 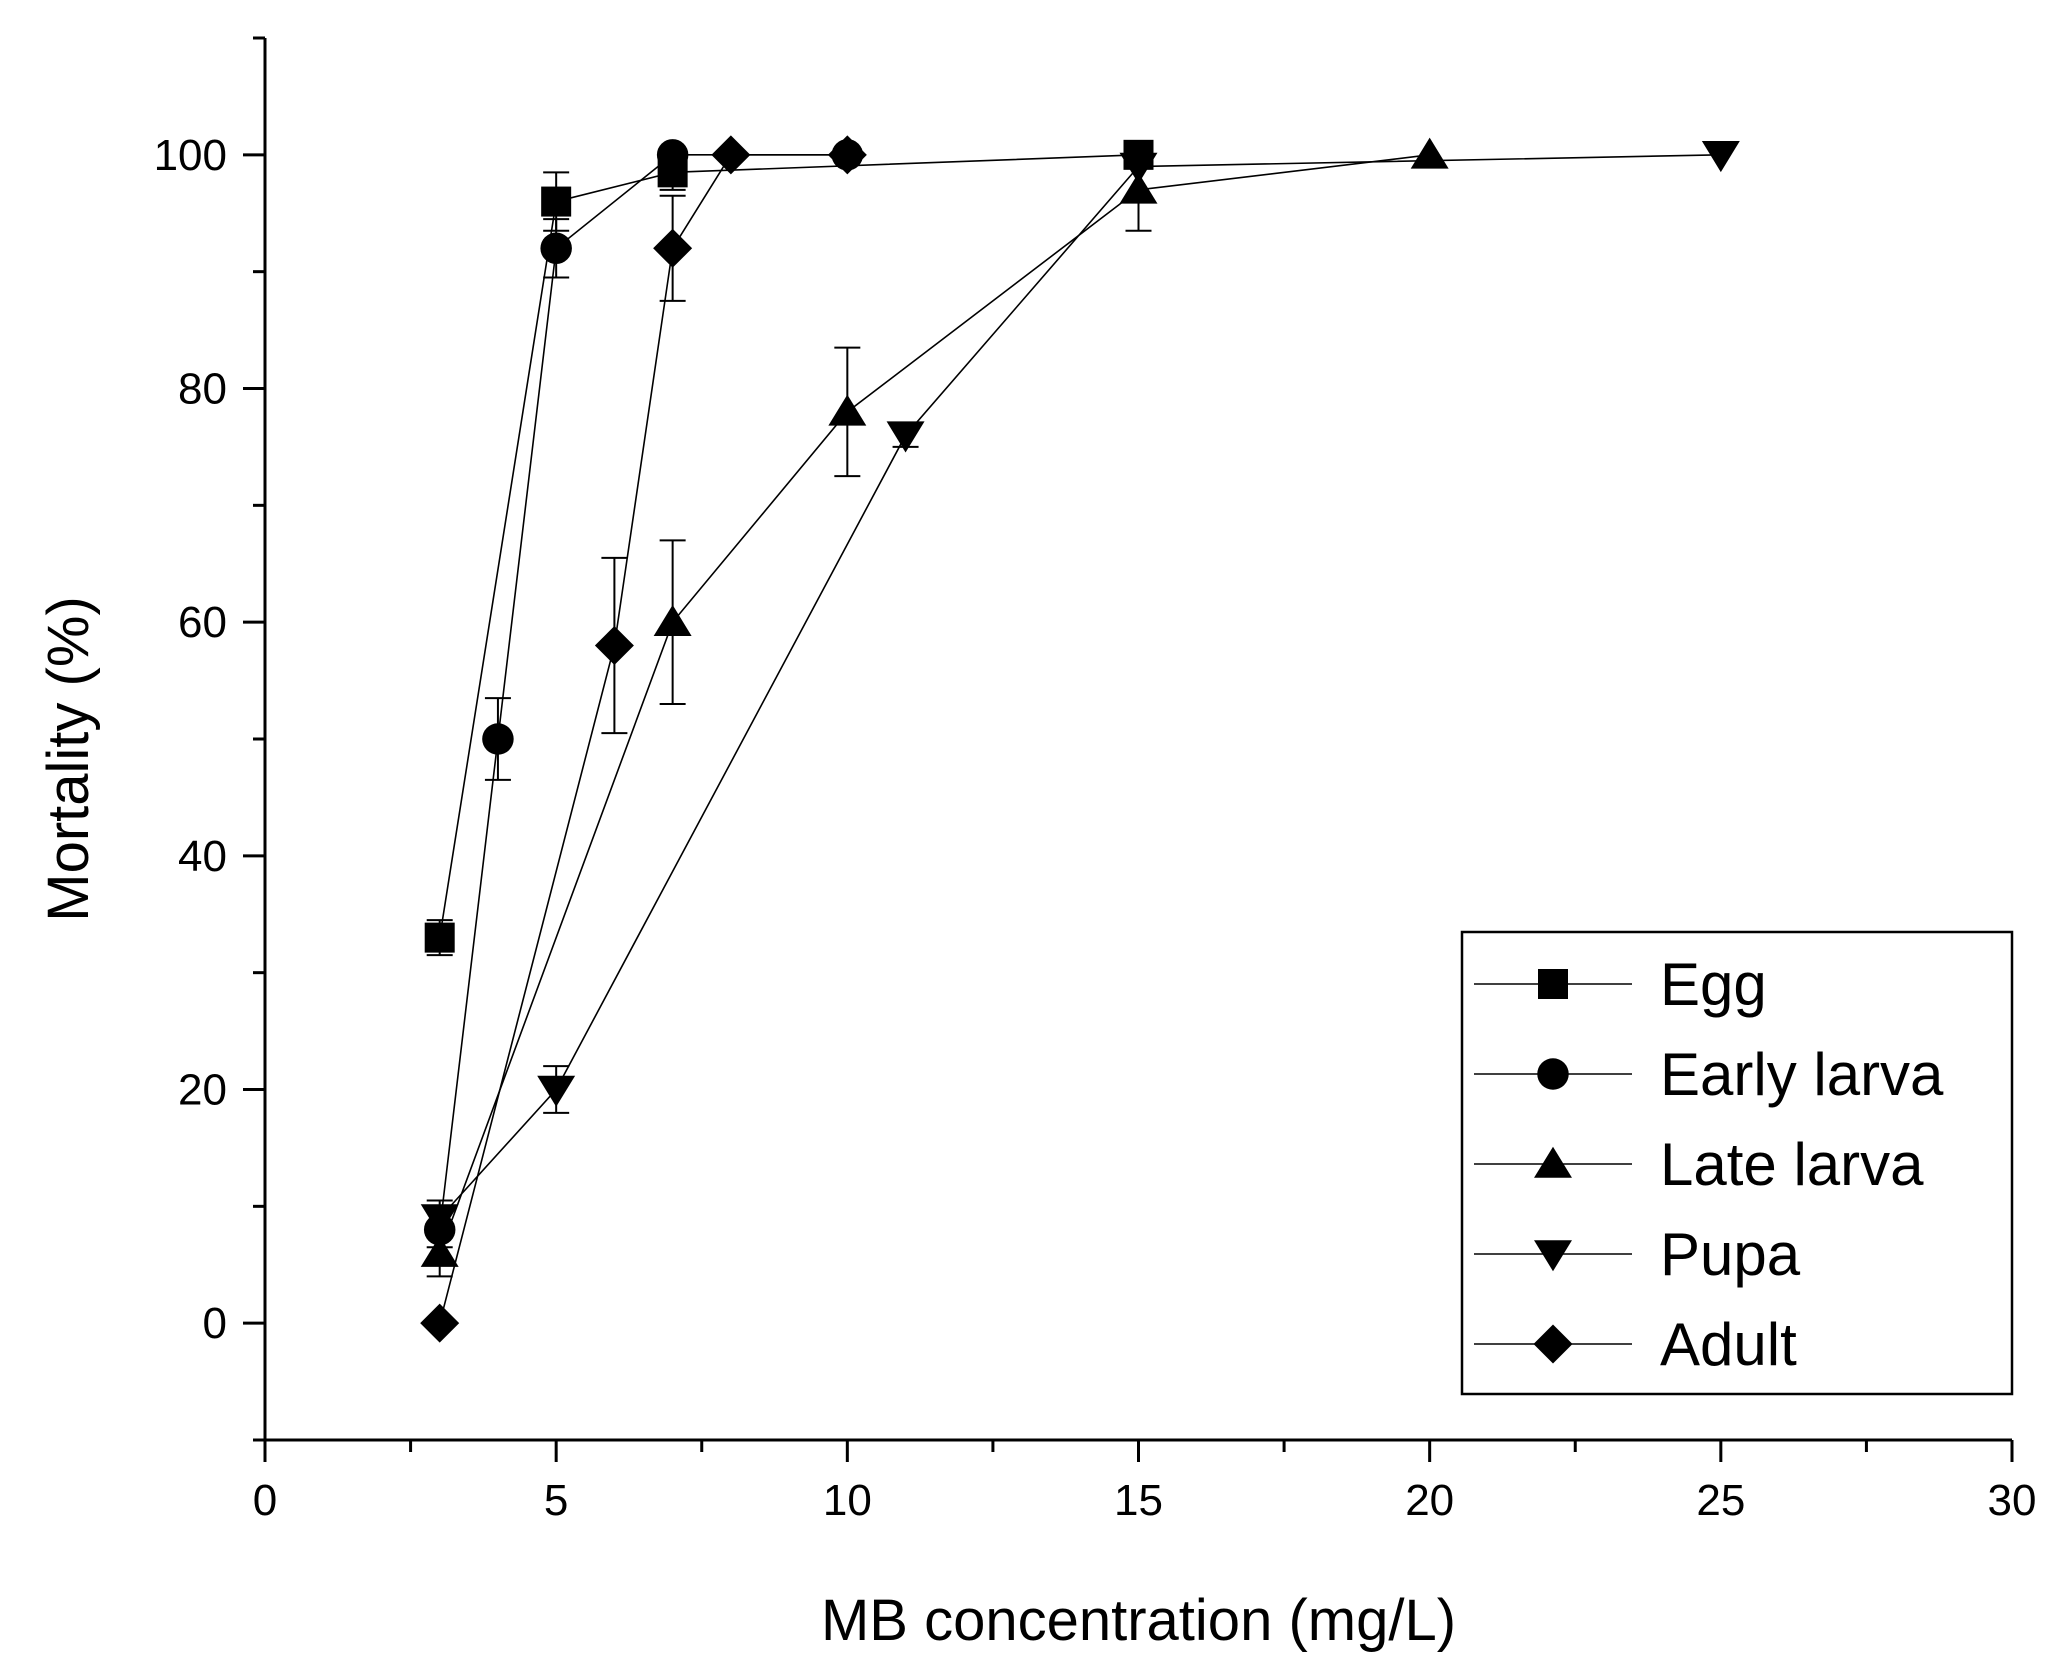 What do you see at coordinates (1620, 984) in the screenshot?
I see `legend-item: Egg` at bounding box center [1620, 984].